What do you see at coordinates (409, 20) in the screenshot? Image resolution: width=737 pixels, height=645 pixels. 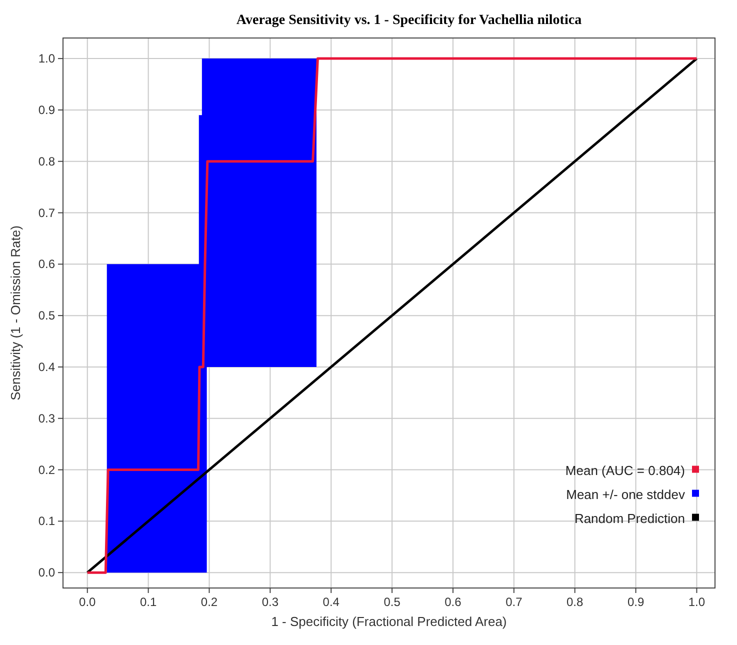 I see `chart-title: Average Sensitivity vs. 1 - Specificity for Vachellia nilotica` at bounding box center [409, 20].